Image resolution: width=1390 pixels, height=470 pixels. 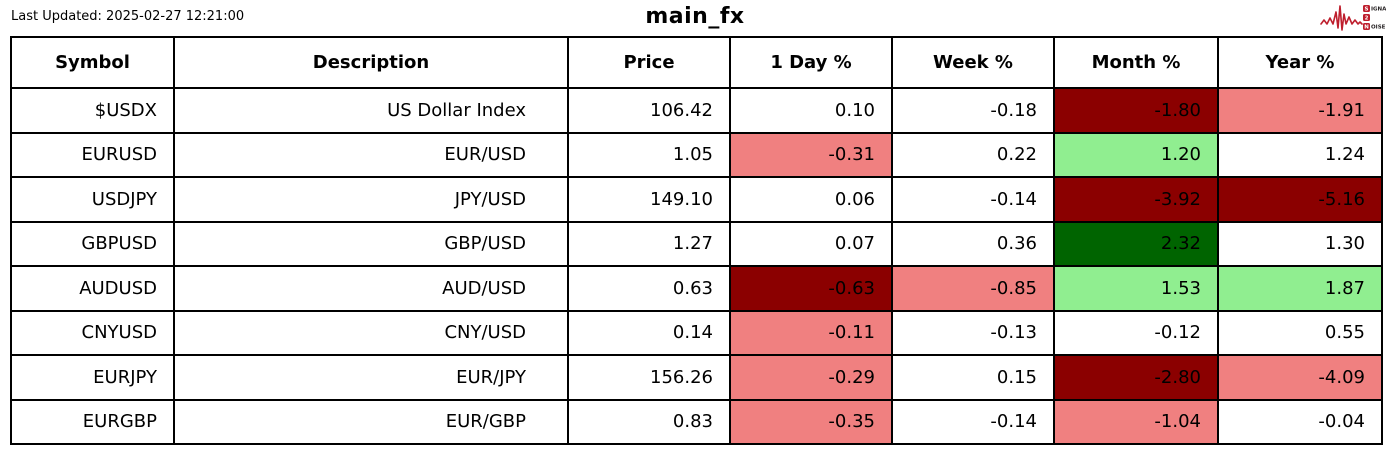 I want to click on day-pct-cell: -0.29, so click(x=811, y=377).